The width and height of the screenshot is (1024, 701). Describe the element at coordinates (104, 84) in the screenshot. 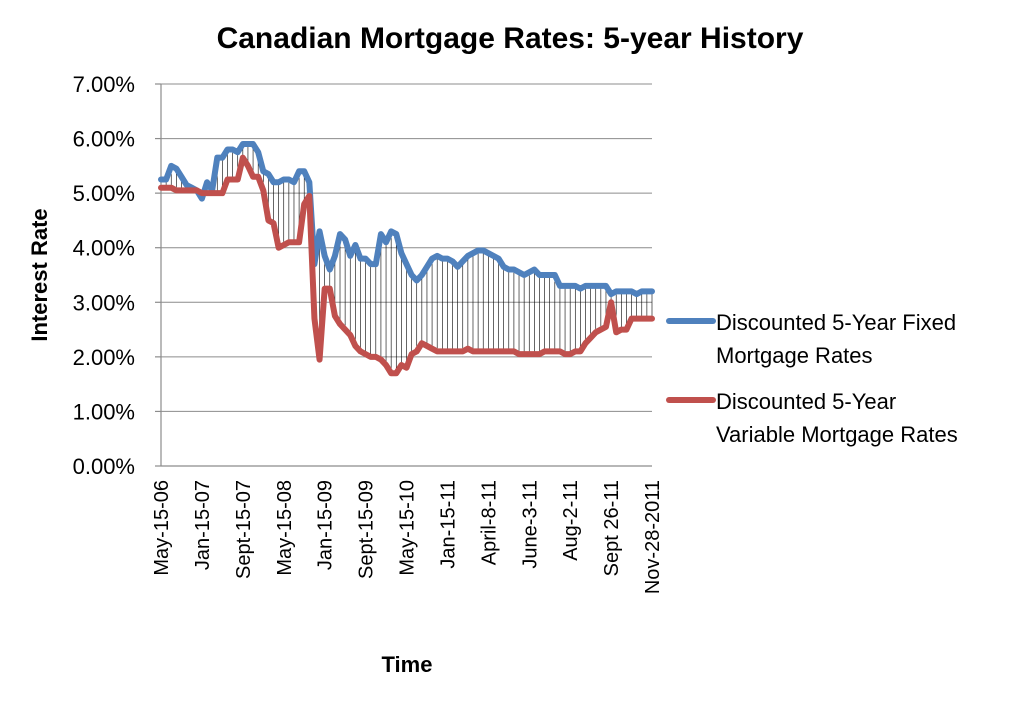

I see `y-tick-label: 7.00%` at that location.